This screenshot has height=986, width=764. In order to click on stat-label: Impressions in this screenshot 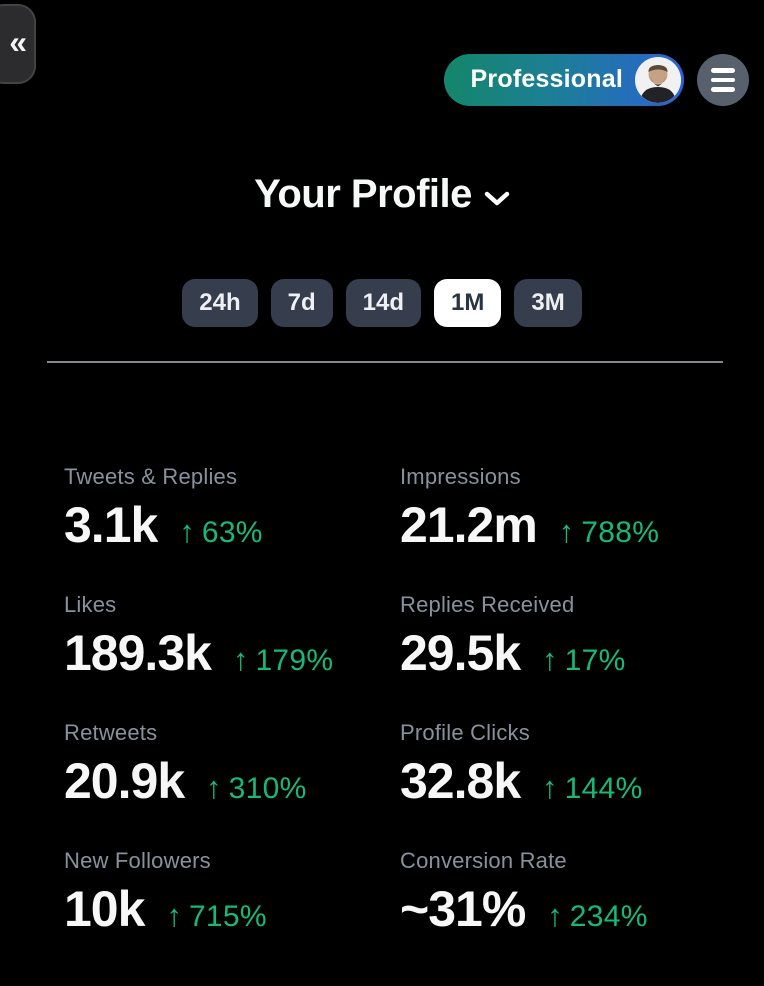, I will do `click(460, 476)`.